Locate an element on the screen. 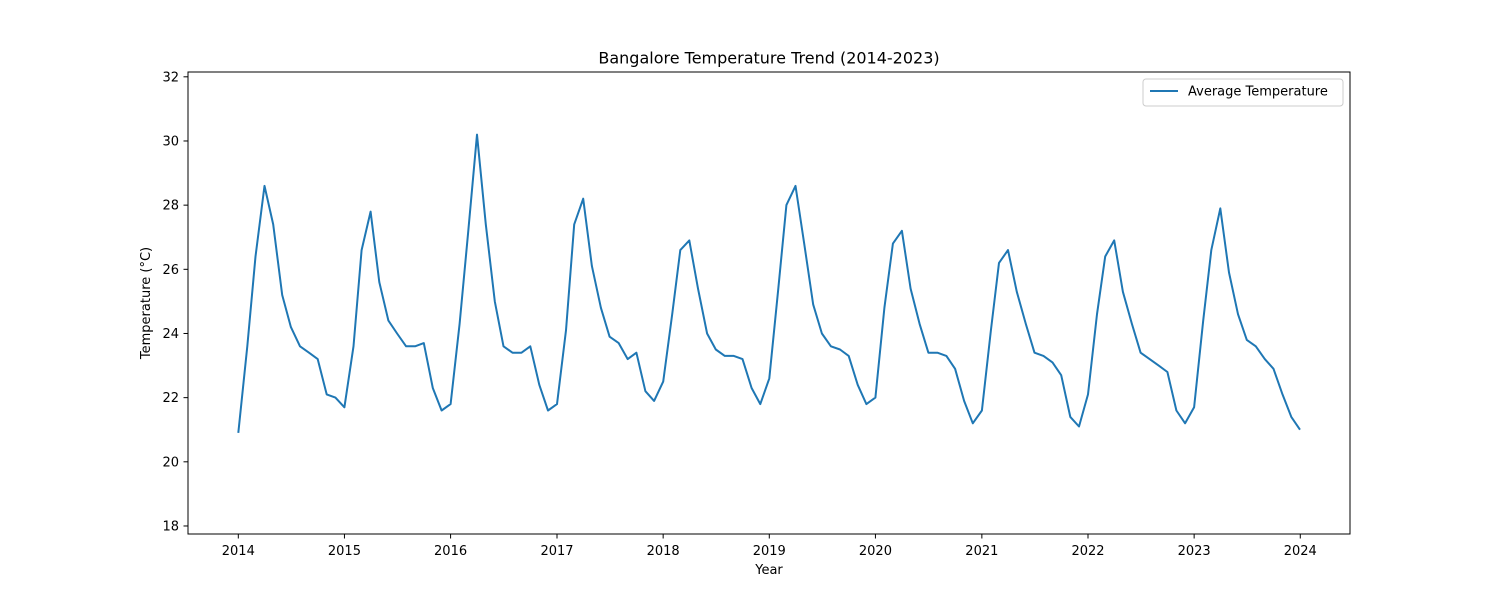 Image resolution: width=1500 pixels, height=605 pixels. x-tick-label: 2021 is located at coordinates (981, 551).